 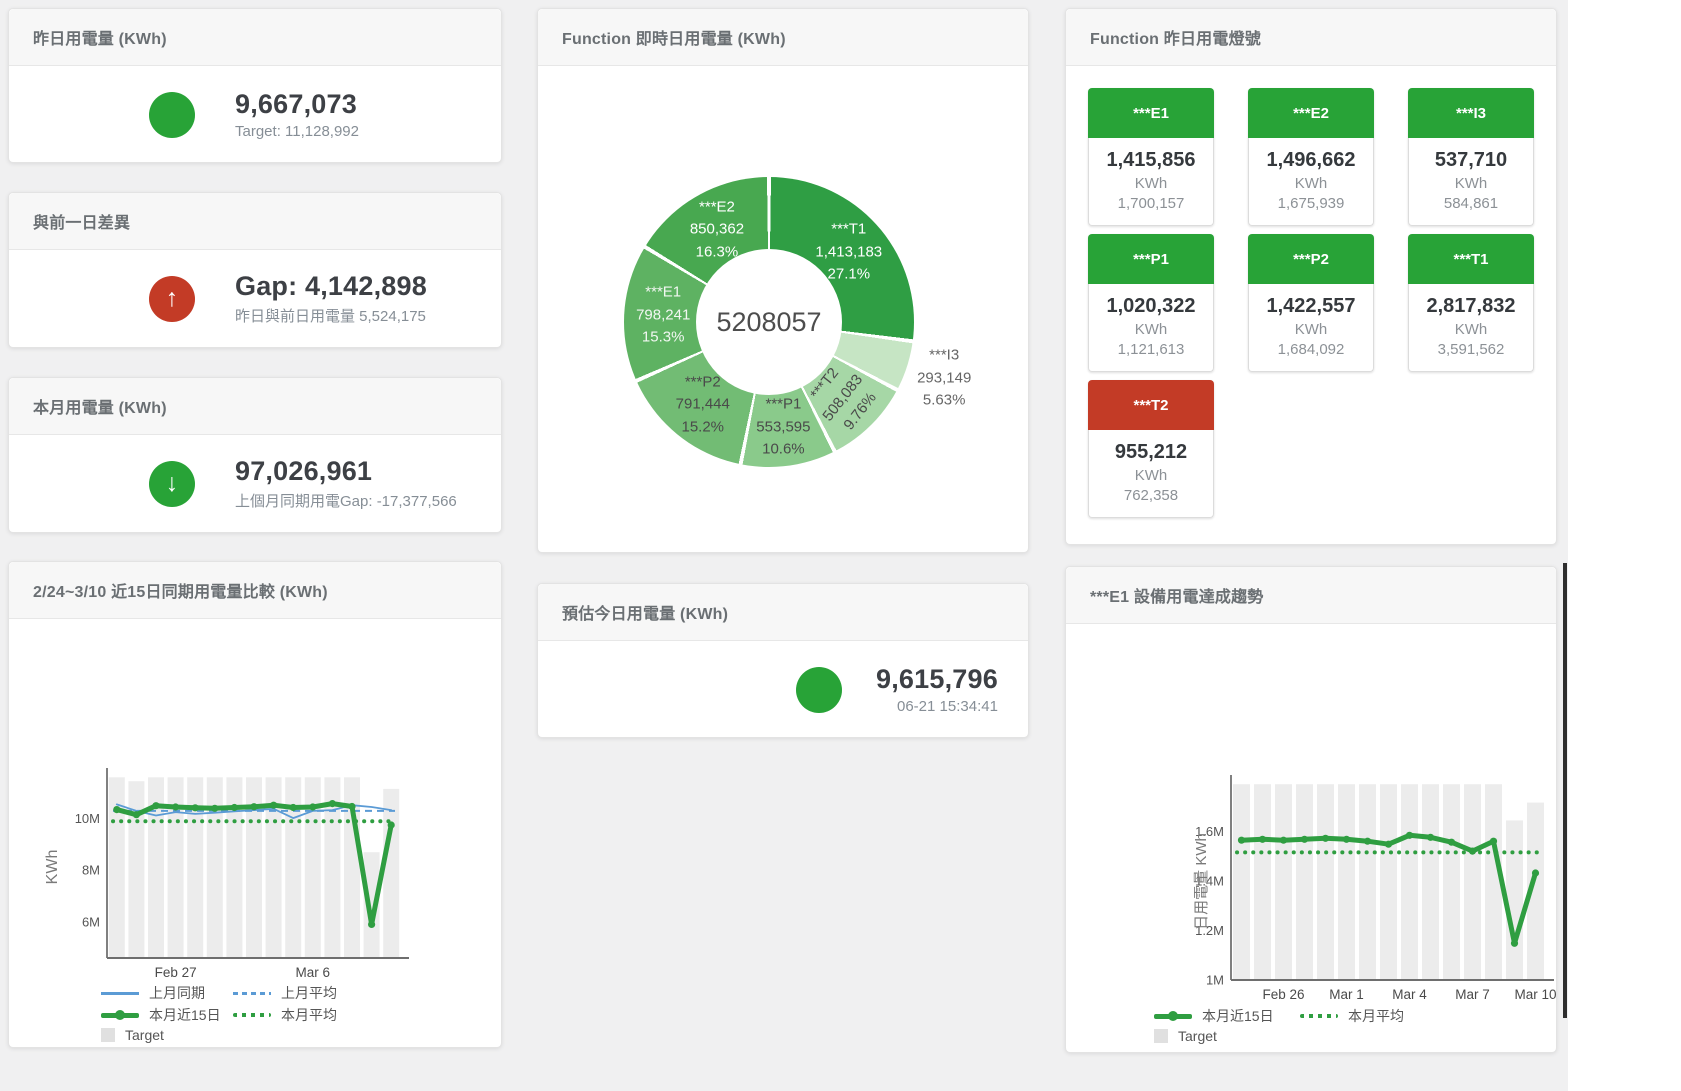 What do you see at coordinates (1151, 349) in the screenshot?
I see `tile-target: 1,121,613` at bounding box center [1151, 349].